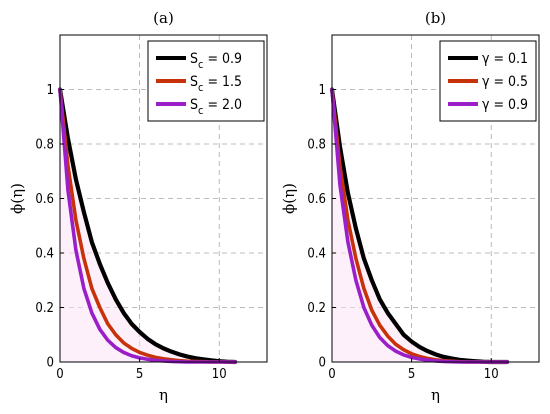 Image resolution: width=550 pixels, height=414 pixels. What do you see at coordinates (435, 18) in the screenshot?
I see `chart-title: (b)` at bounding box center [435, 18].